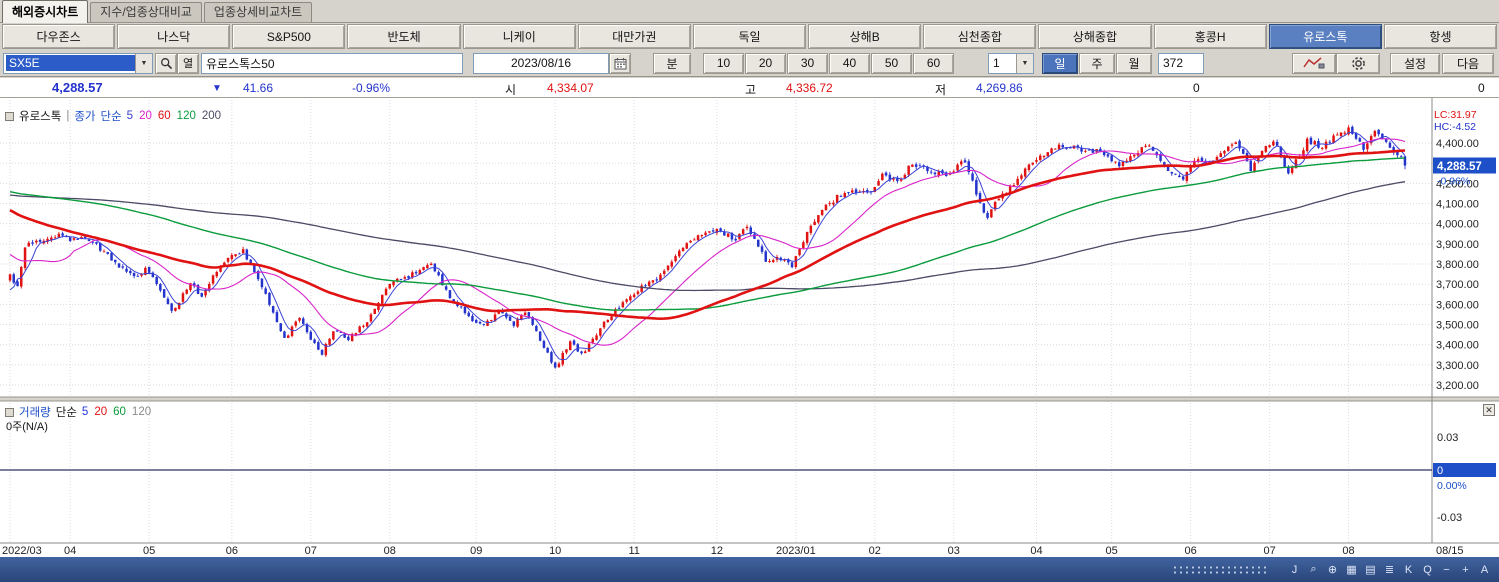  I want to click on code-list-button: 열, so click(188, 63).